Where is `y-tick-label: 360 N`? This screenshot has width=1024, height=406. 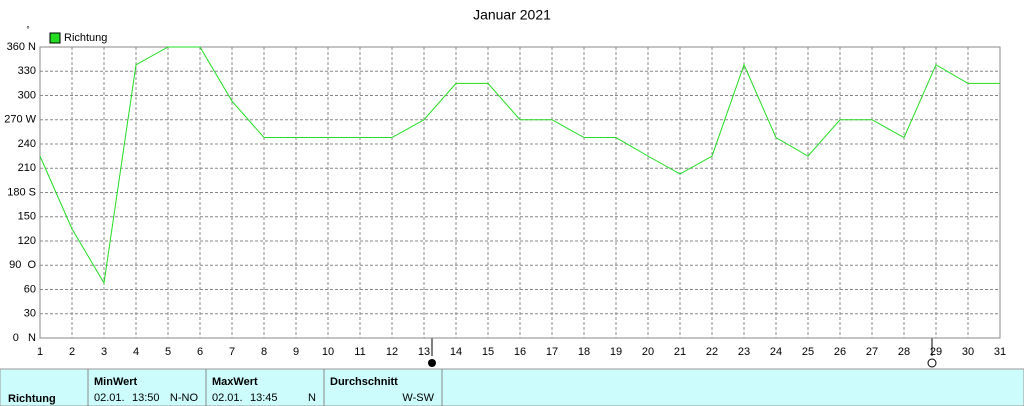
y-tick-label: 360 N is located at coordinates (21, 47).